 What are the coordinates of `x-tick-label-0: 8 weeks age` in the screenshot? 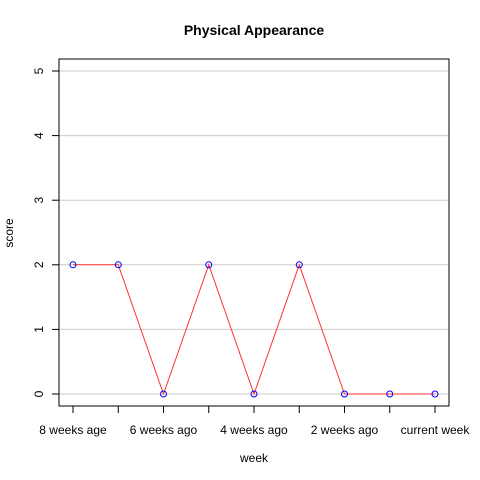 It's located at (73, 430).